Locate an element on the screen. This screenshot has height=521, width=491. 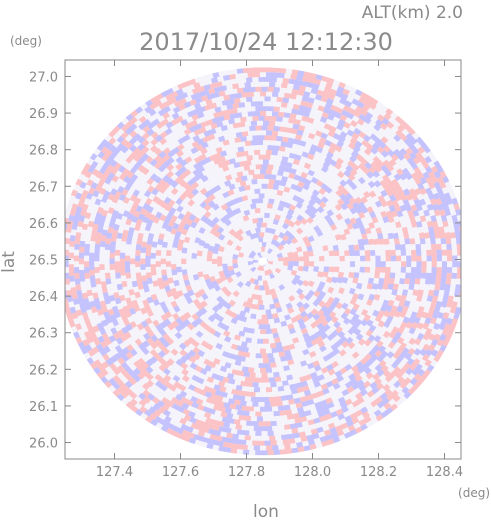
x-tick-label: 127.6 is located at coordinates (180, 472).